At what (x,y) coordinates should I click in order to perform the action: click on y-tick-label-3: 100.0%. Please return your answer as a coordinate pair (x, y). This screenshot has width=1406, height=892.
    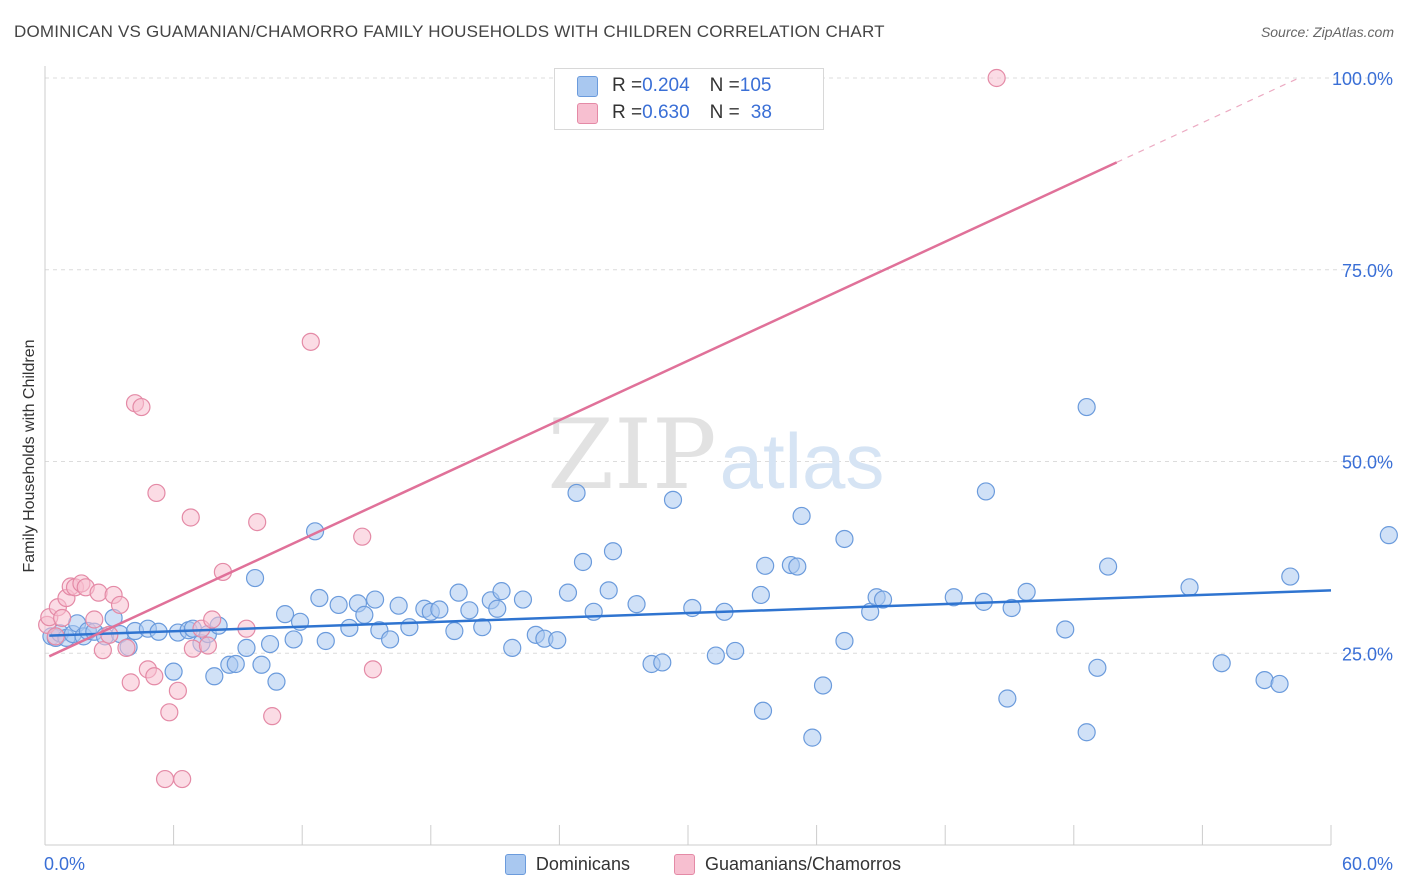
    Looking at the image, I should click on (1362, 79).